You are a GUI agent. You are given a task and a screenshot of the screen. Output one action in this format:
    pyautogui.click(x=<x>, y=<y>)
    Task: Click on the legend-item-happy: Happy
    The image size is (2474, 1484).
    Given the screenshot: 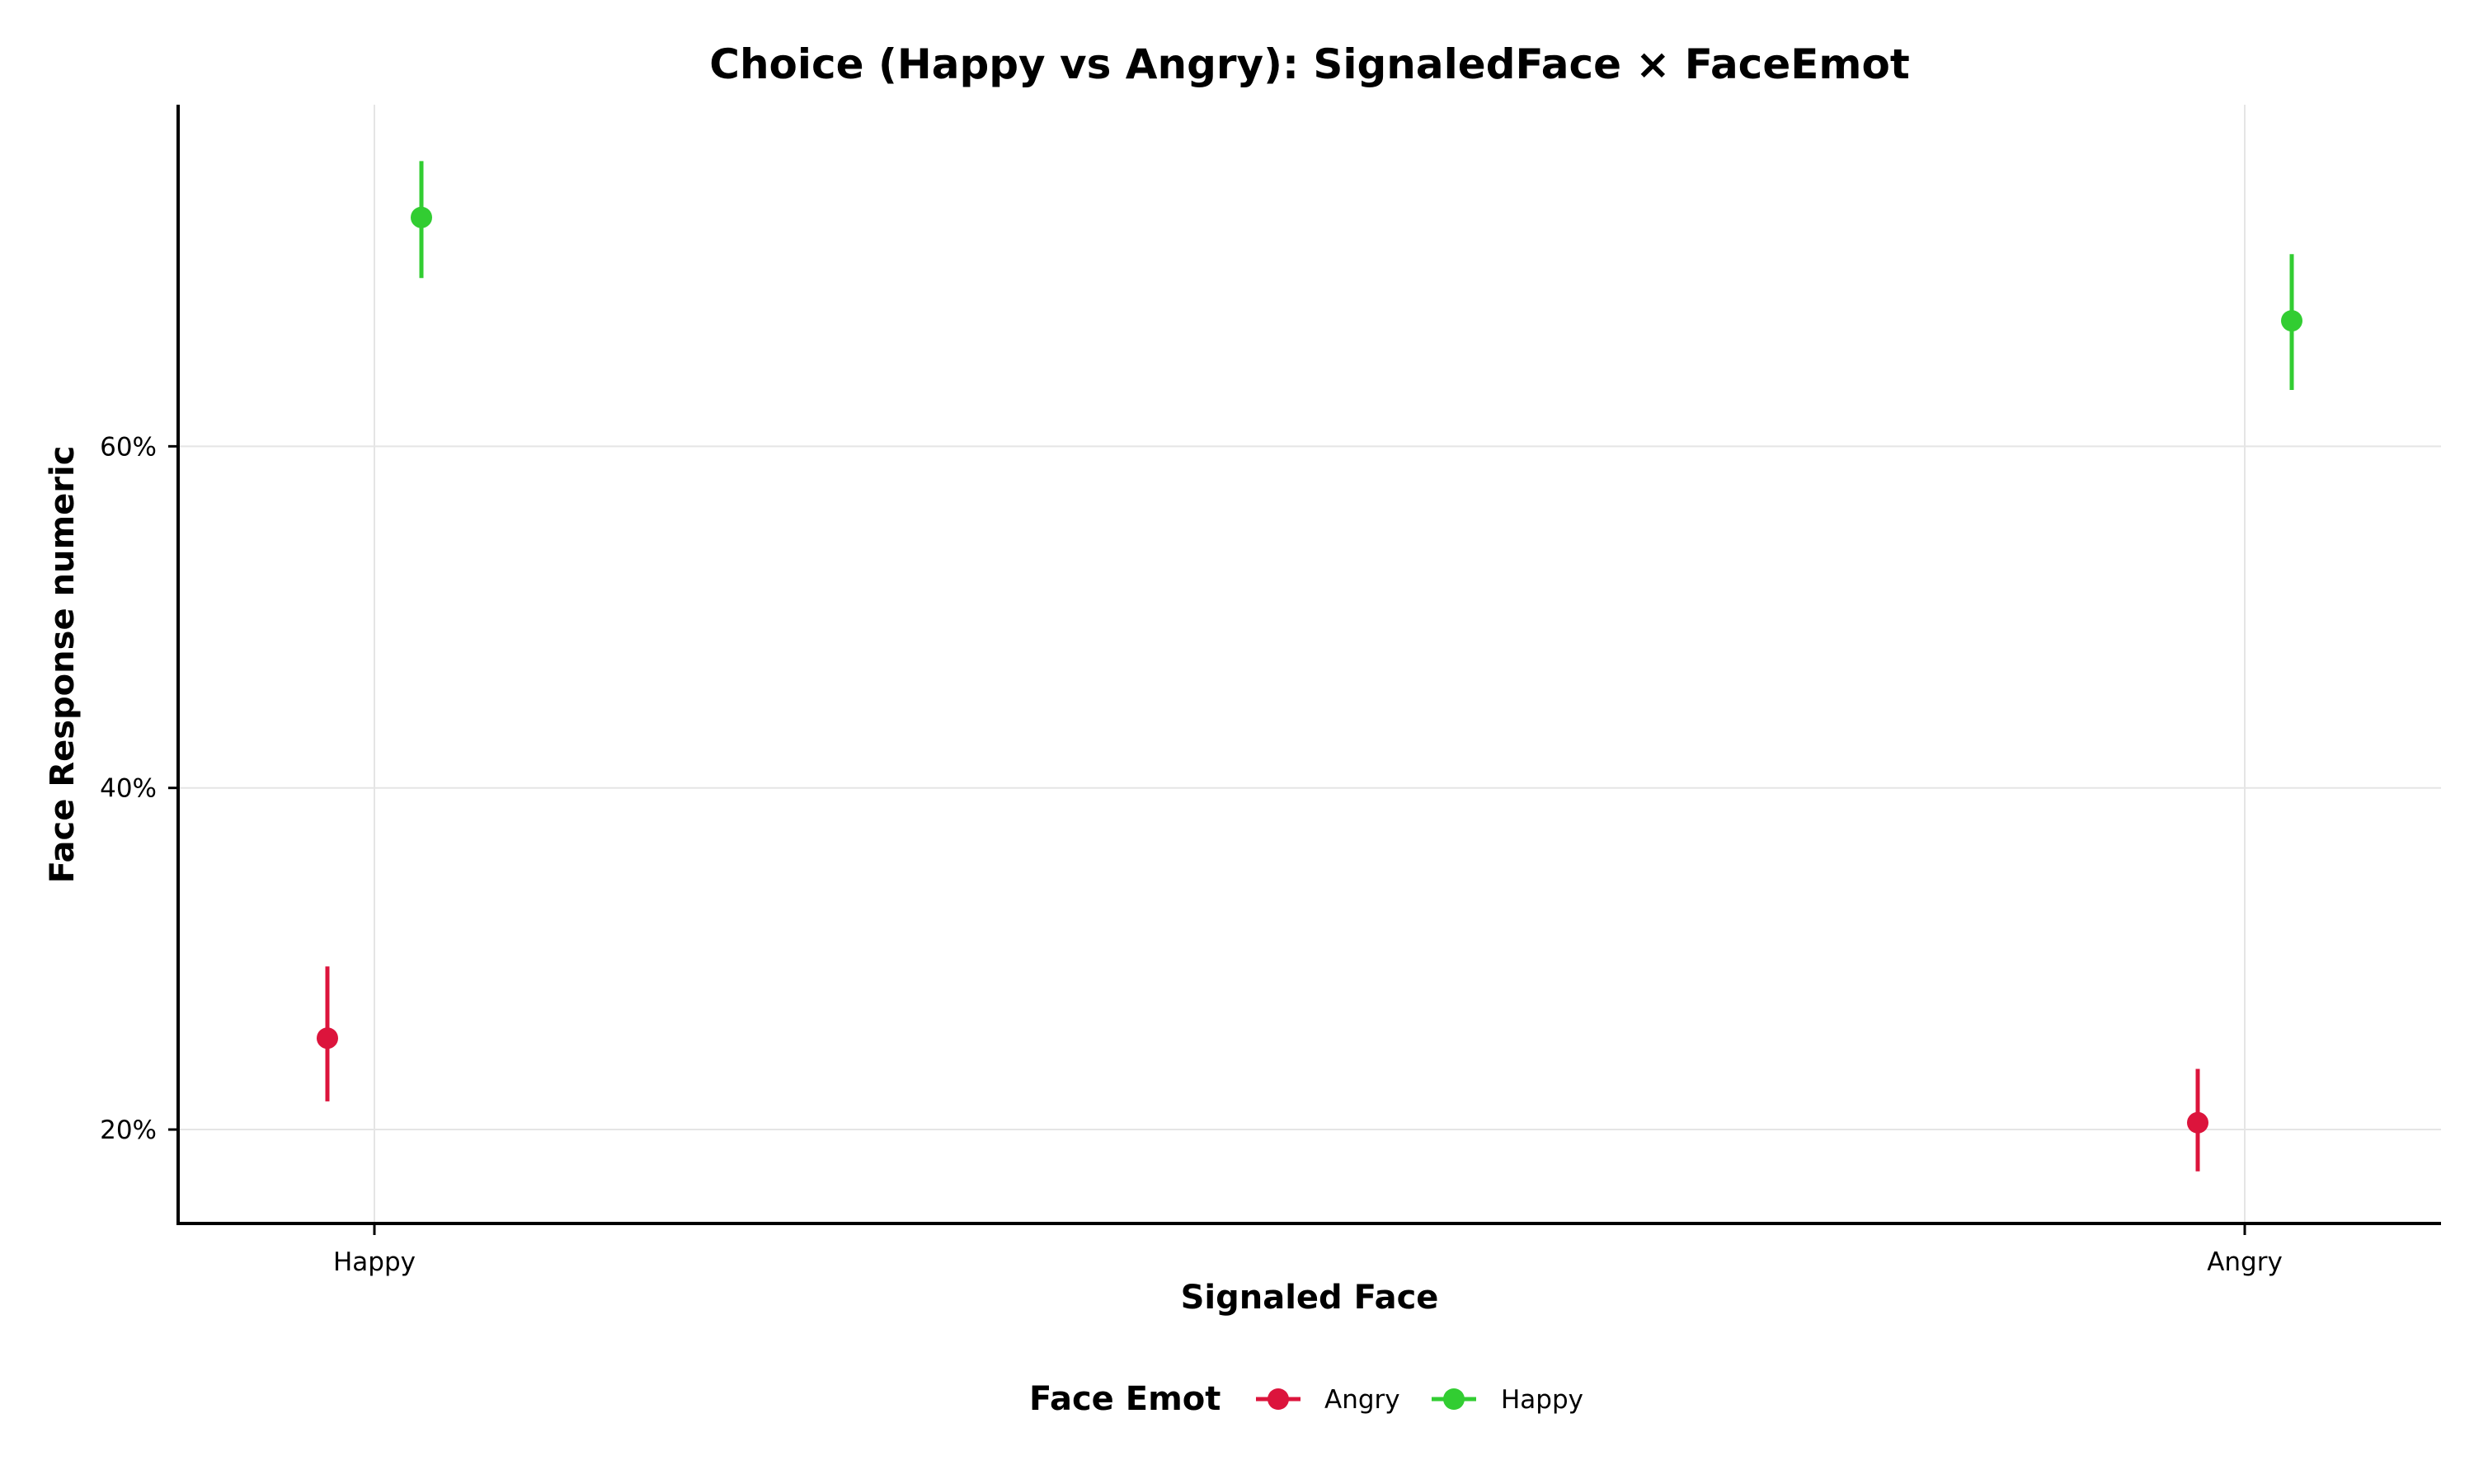 What is the action you would take?
    pyautogui.click(x=1507, y=1400)
    